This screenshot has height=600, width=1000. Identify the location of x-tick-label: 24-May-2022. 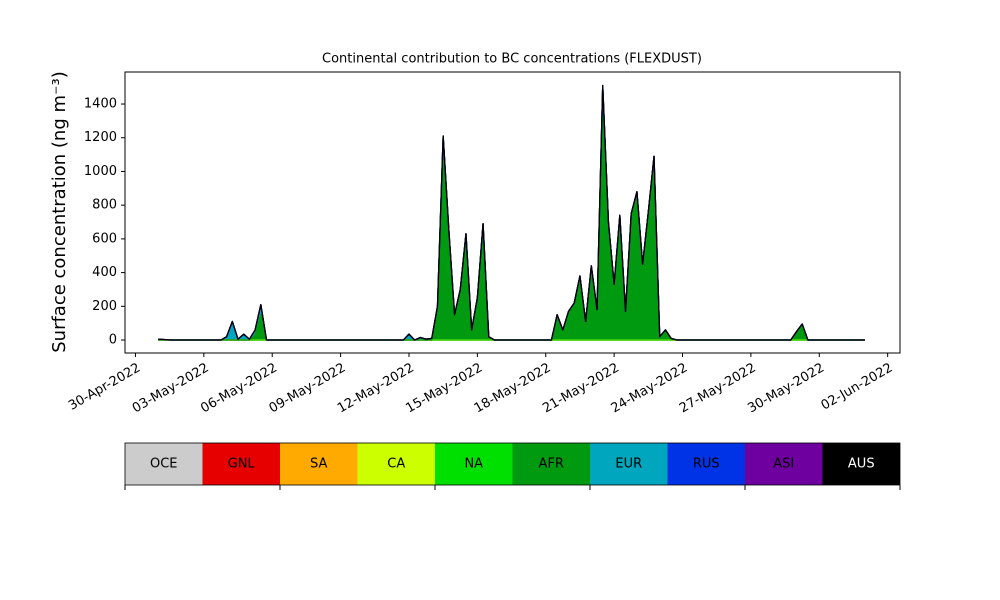
(650, 389).